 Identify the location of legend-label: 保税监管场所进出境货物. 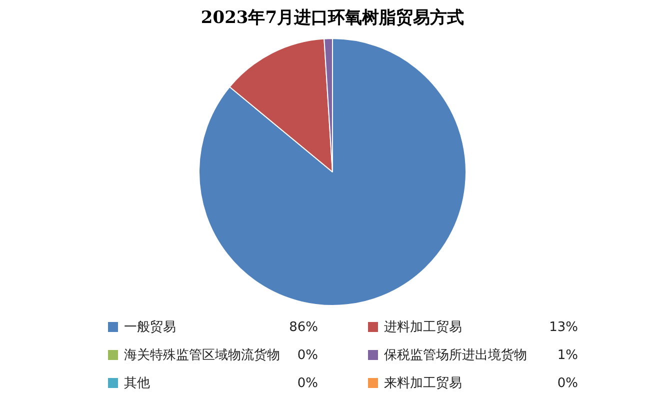
(455, 355).